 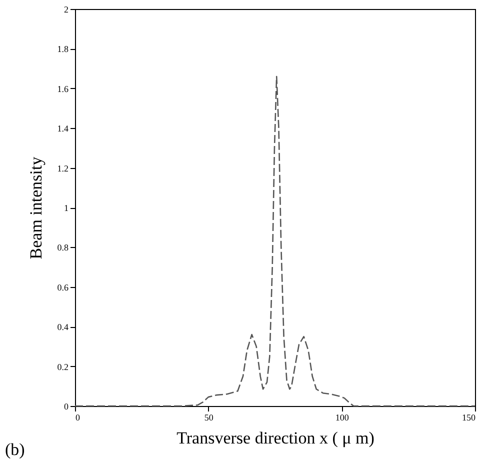 I want to click on y-tick-label: 1.4, so click(x=63, y=129).